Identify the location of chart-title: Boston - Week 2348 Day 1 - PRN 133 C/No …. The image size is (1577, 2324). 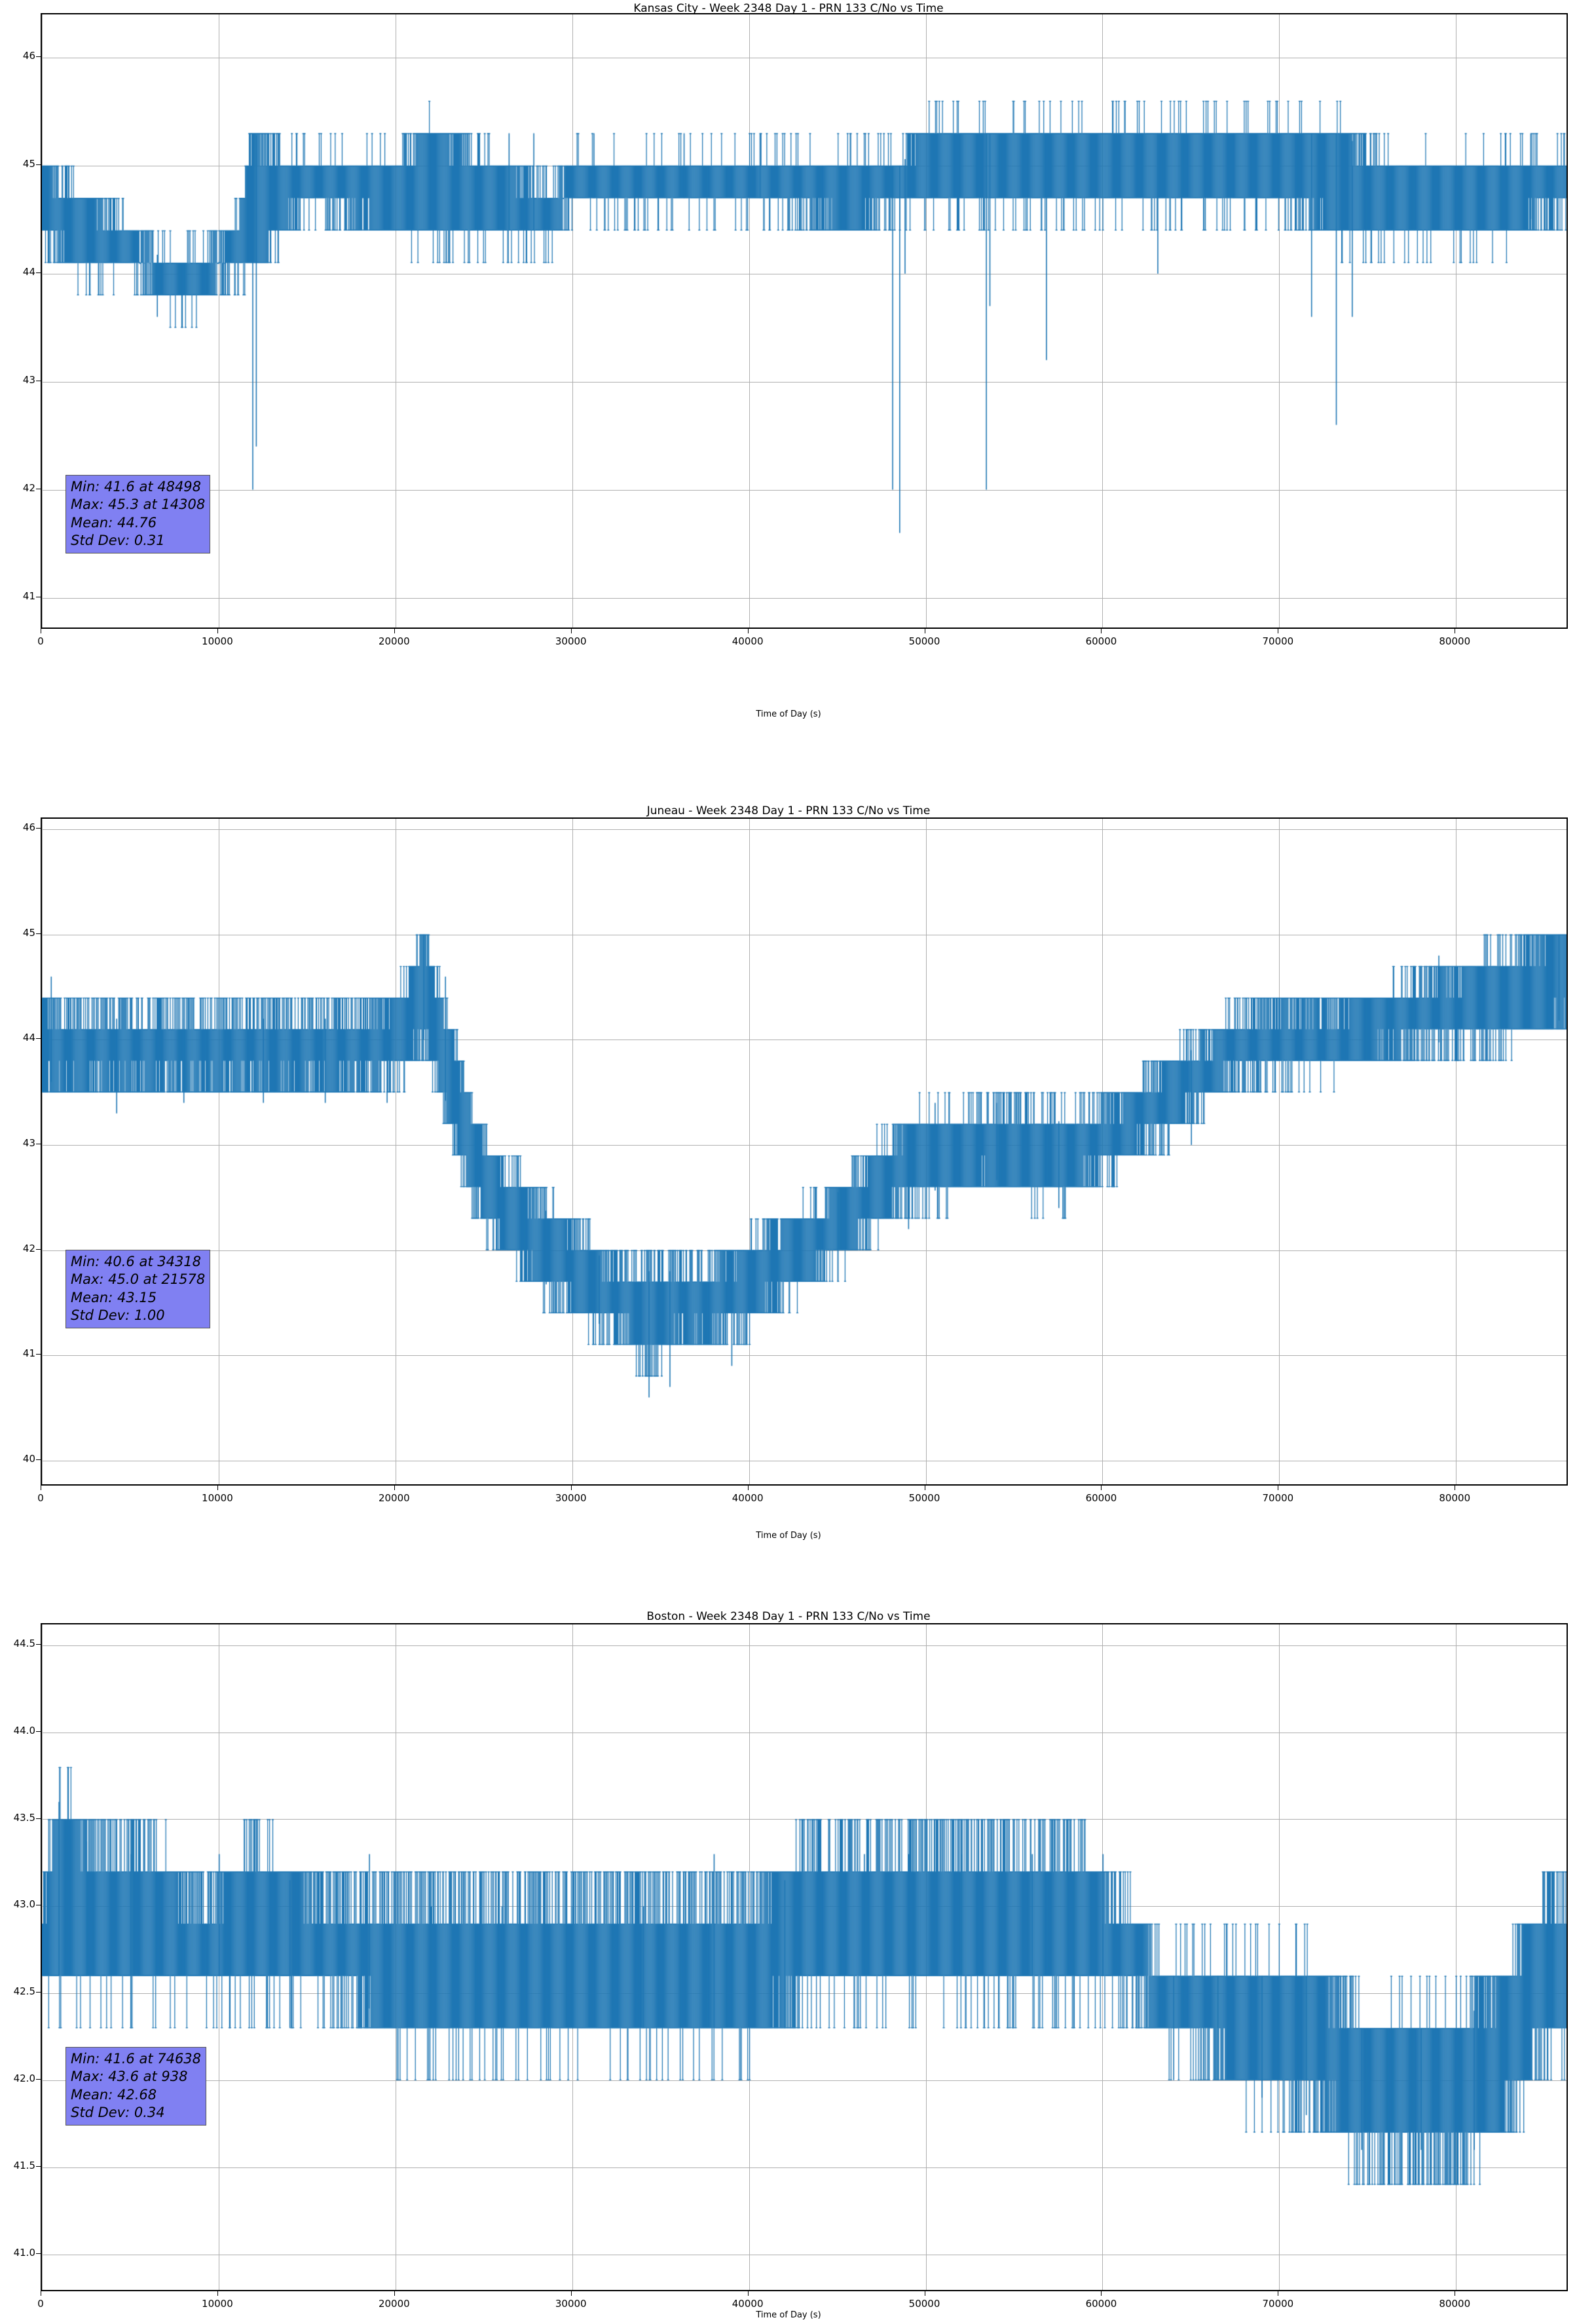
(788, 1616).